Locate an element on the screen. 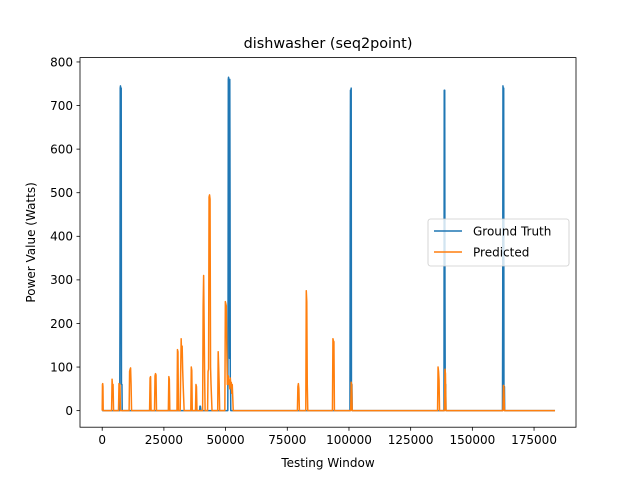  y-axis-ticks: 0 100 200 300 400 500 600 700 800 is located at coordinates (65, 236).